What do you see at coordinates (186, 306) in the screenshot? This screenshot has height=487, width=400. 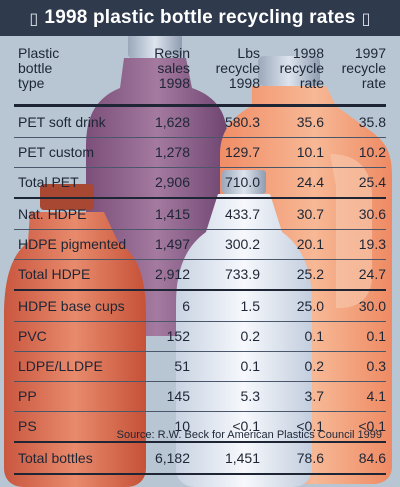 I see `cell-resin-sales: 6` at bounding box center [186, 306].